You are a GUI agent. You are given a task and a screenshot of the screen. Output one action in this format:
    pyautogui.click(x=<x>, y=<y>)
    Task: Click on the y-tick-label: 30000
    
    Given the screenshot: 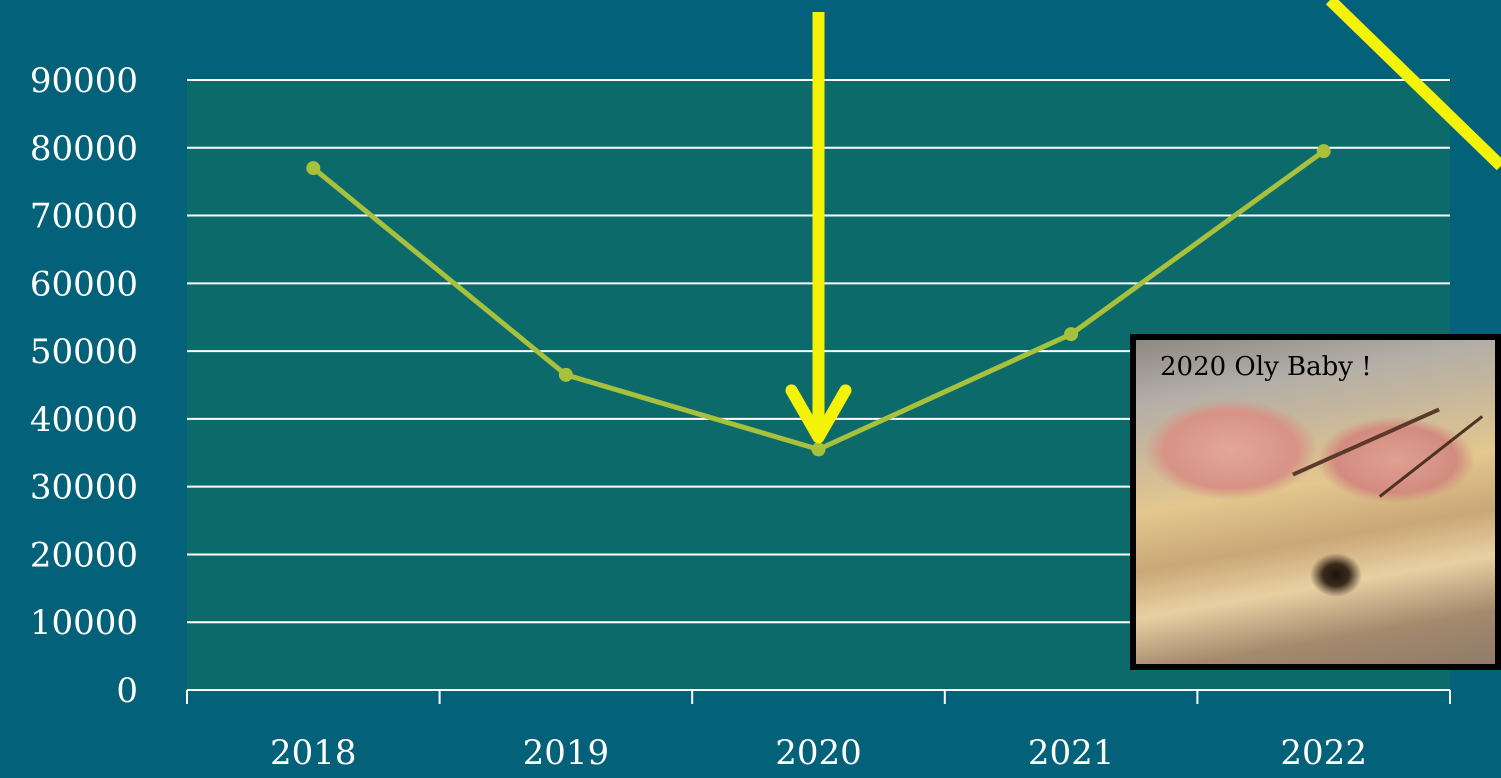 What is the action you would take?
    pyautogui.click(x=84, y=488)
    